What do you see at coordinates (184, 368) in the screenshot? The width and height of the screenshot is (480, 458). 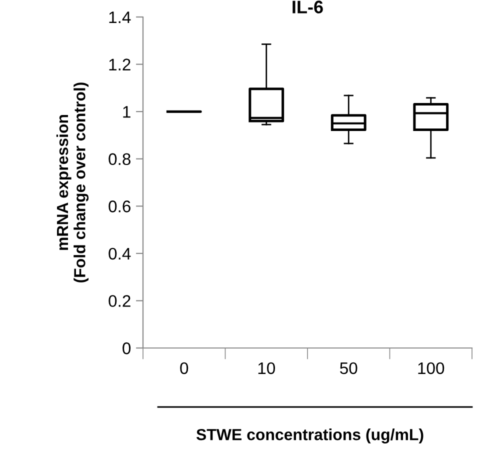 I see `x-tick-label: 0` at bounding box center [184, 368].